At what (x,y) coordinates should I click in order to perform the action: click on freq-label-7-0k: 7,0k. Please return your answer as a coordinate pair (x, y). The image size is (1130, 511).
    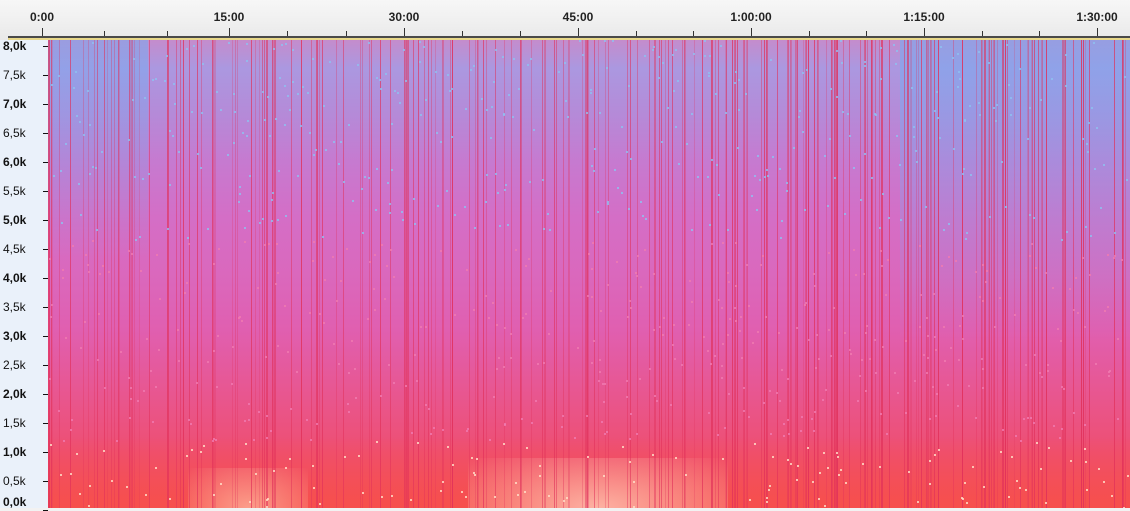
    Looking at the image, I should click on (15, 104).